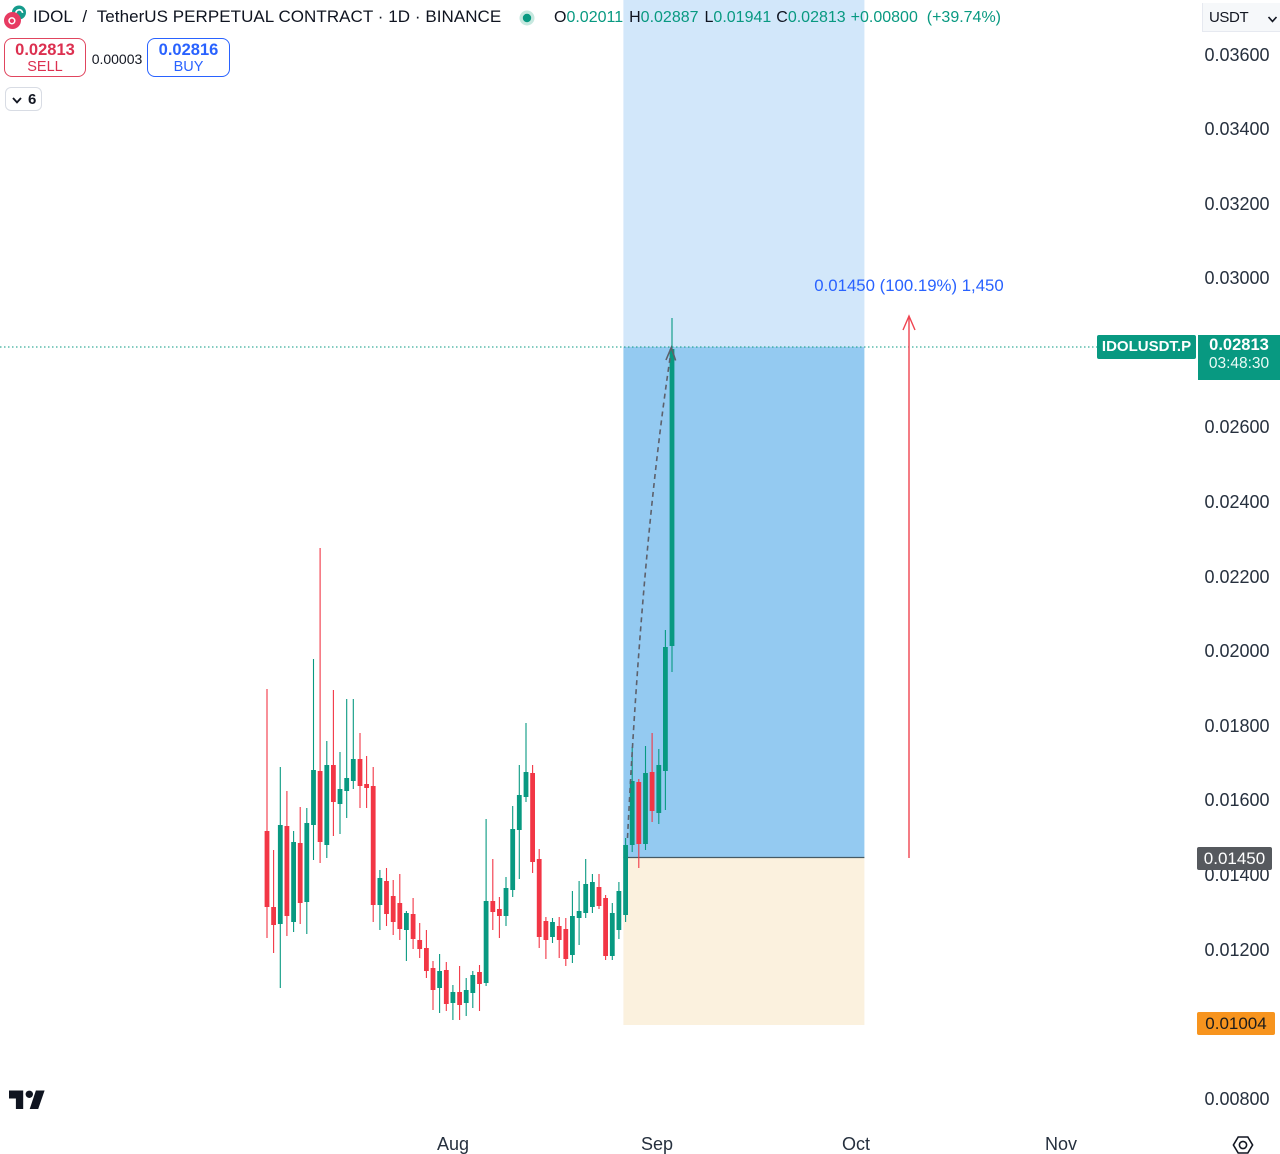 The width and height of the screenshot is (1280, 1154). Describe the element at coordinates (908, 285) in the screenshot. I see `svg-text: 0.01450 (100.19%) 1,450` at that location.